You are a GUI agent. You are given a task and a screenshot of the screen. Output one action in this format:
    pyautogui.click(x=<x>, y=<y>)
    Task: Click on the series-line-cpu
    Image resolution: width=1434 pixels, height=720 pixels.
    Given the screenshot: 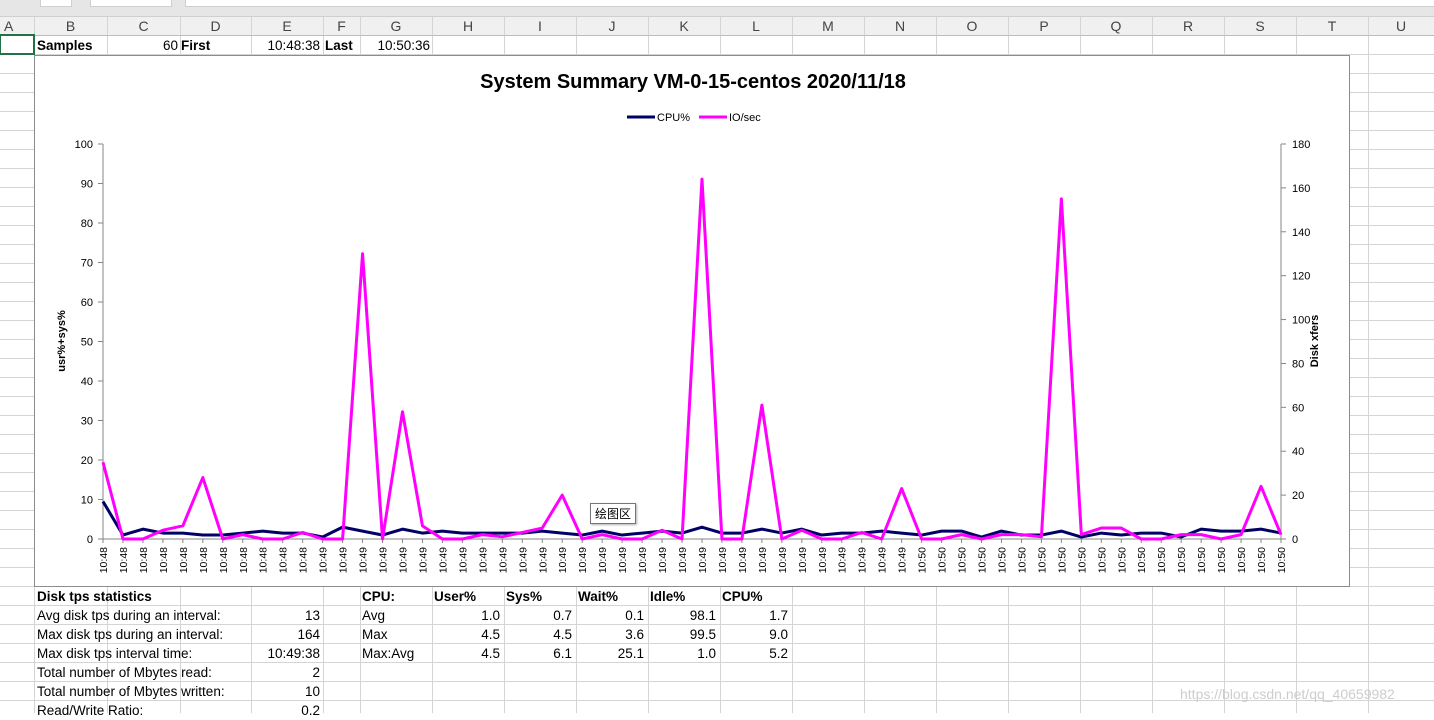 What is the action you would take?
    pyautogui.click(x=691, y=519)
    